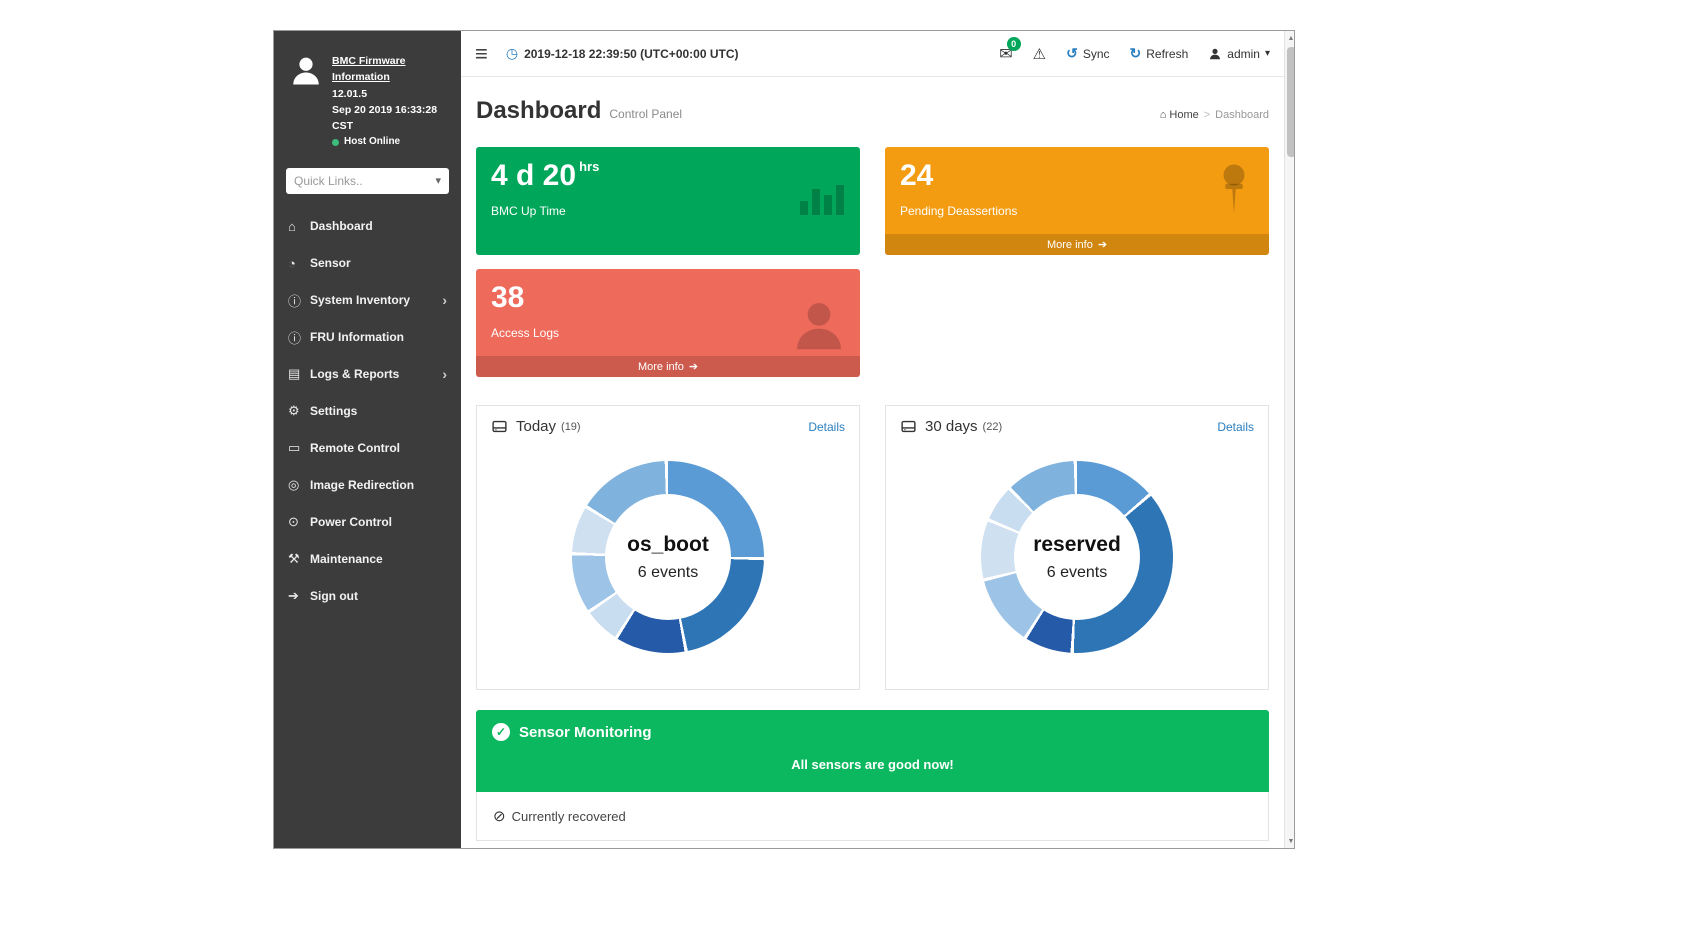 This screenshot has height=950, width=1690. What do you see at coordinates (367, 180) in the screenshot?
I see `quick-links-select: Quick Links.. ▾` at bounding box center [367, 180].